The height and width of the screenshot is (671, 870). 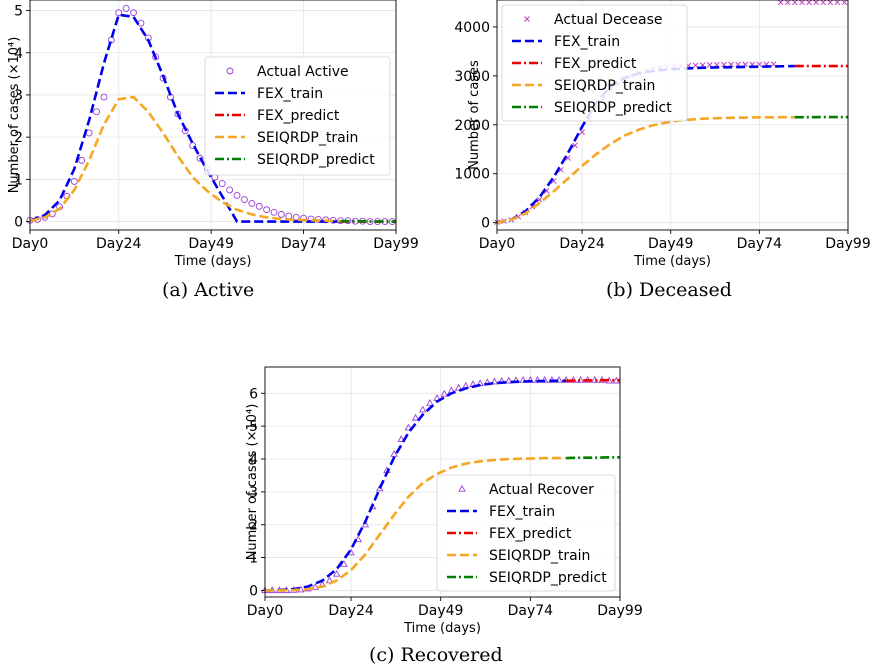 I want to click on legend-marker, so click(x=527, y=19).